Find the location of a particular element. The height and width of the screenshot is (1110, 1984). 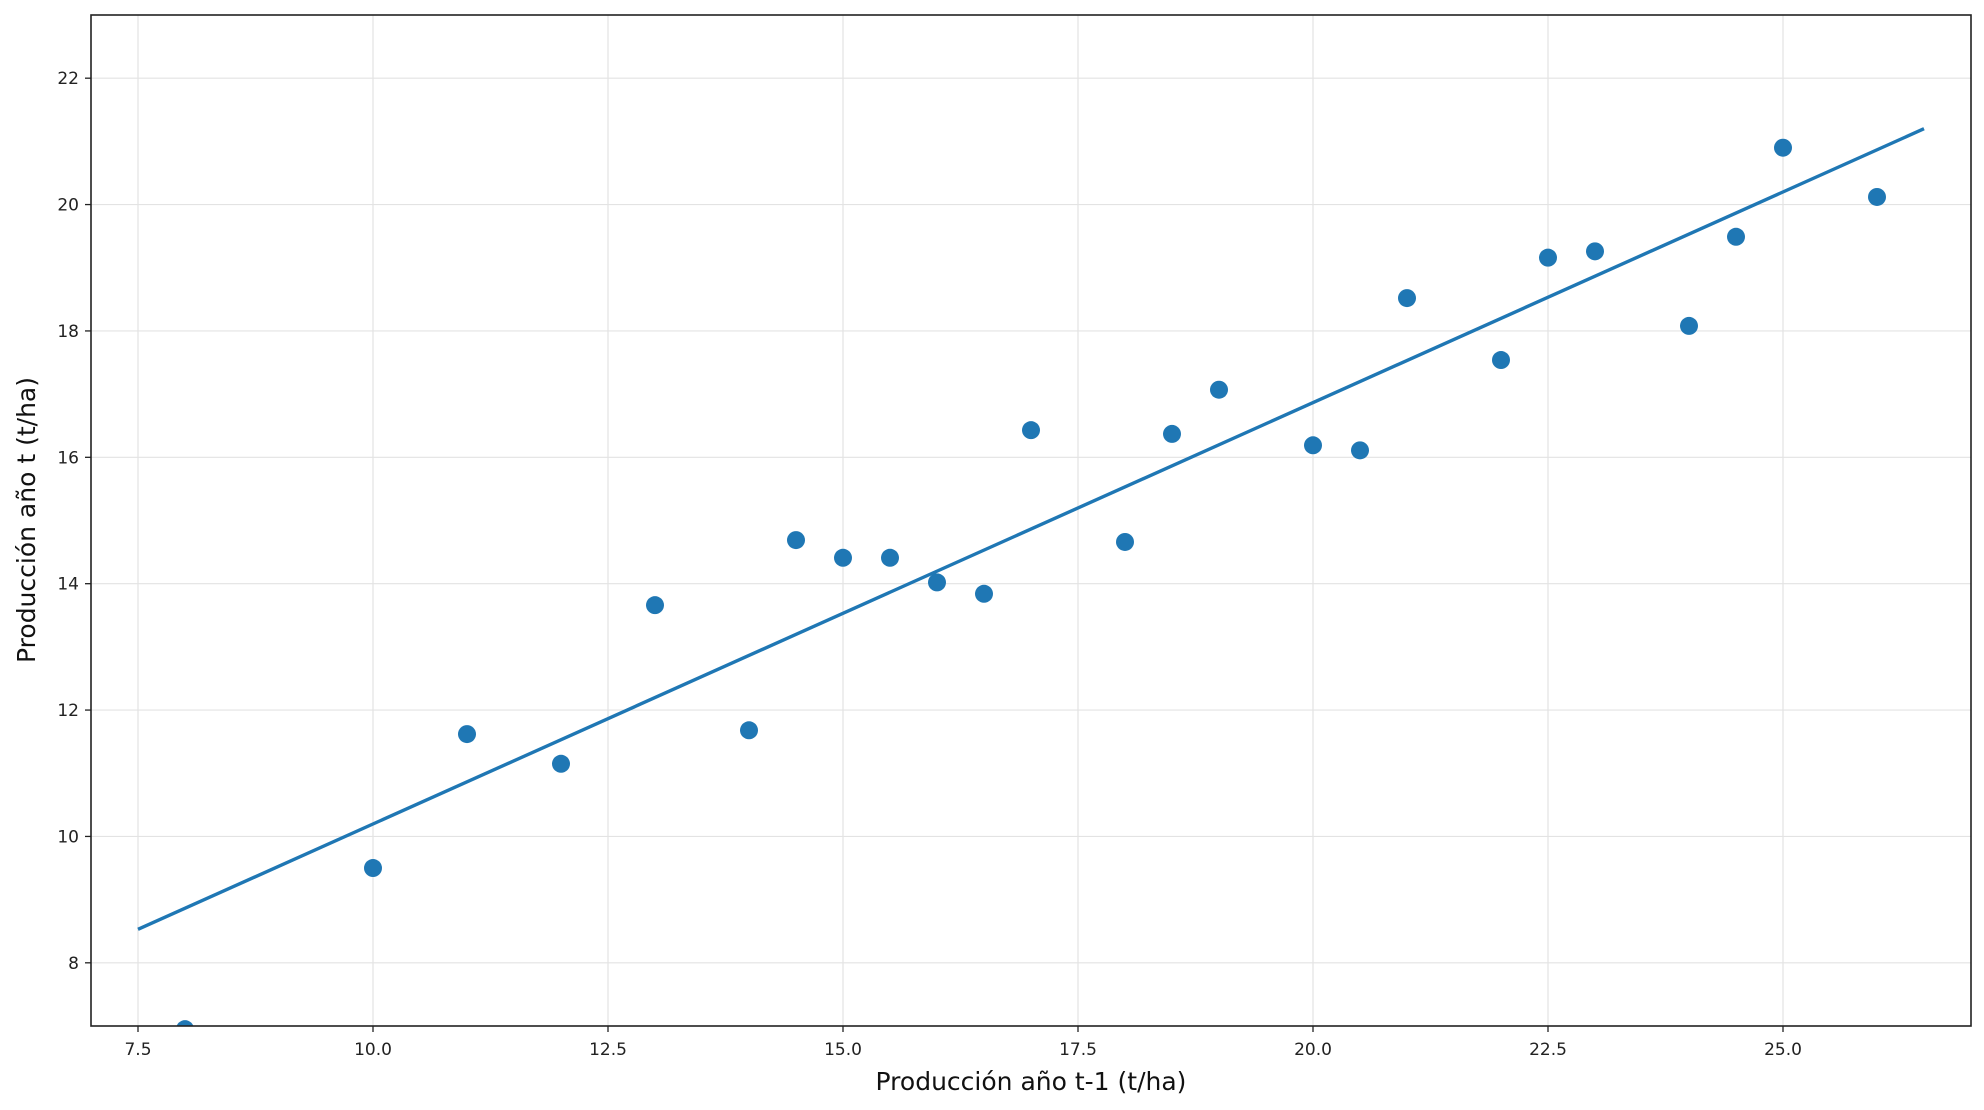

x-tick-label: 12.5 is located at coordinates (608, 1050).